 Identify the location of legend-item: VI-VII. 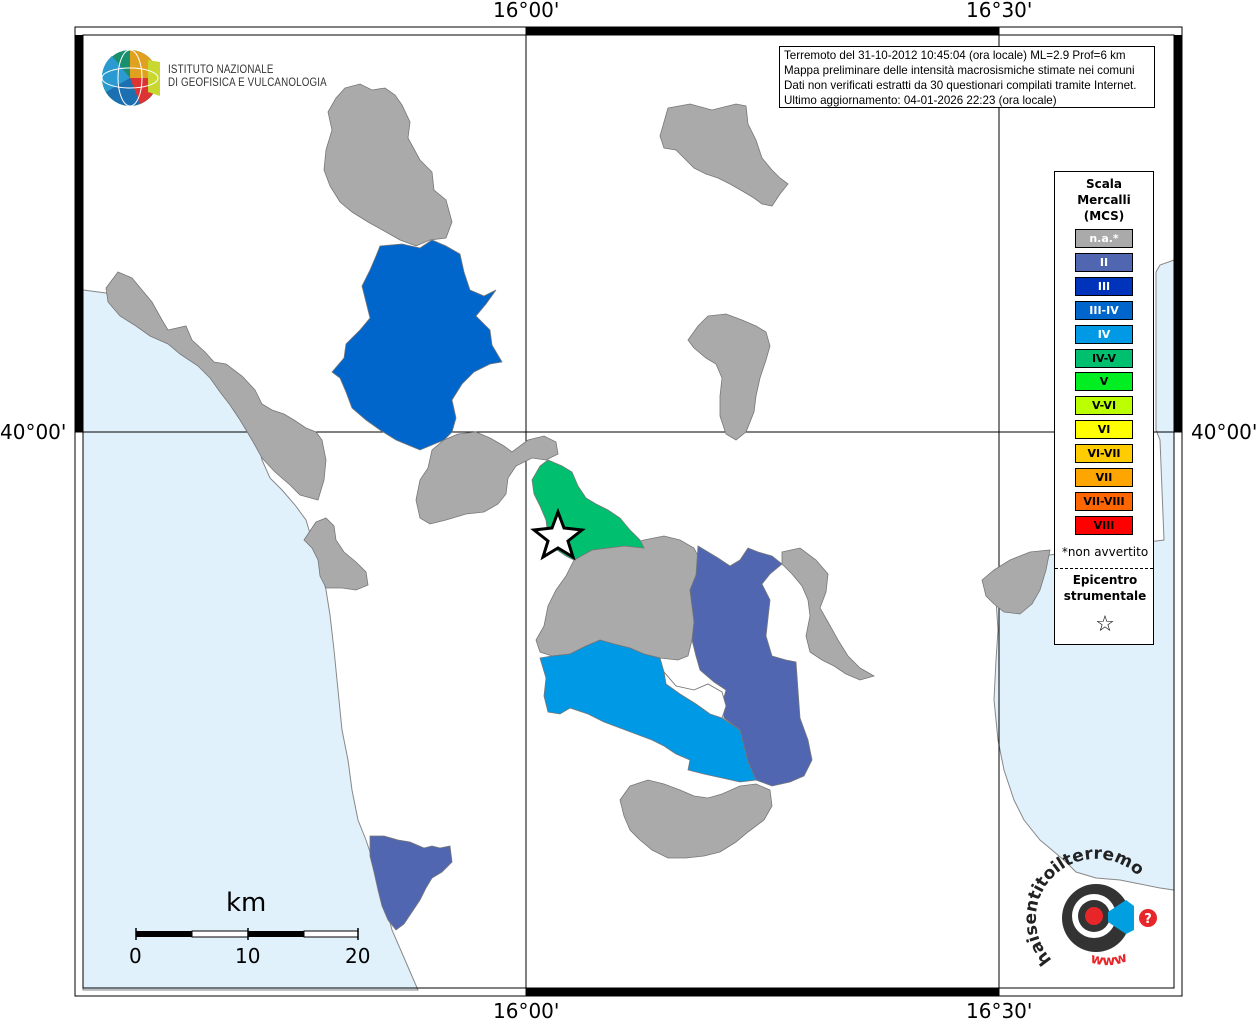
(1104, 454).